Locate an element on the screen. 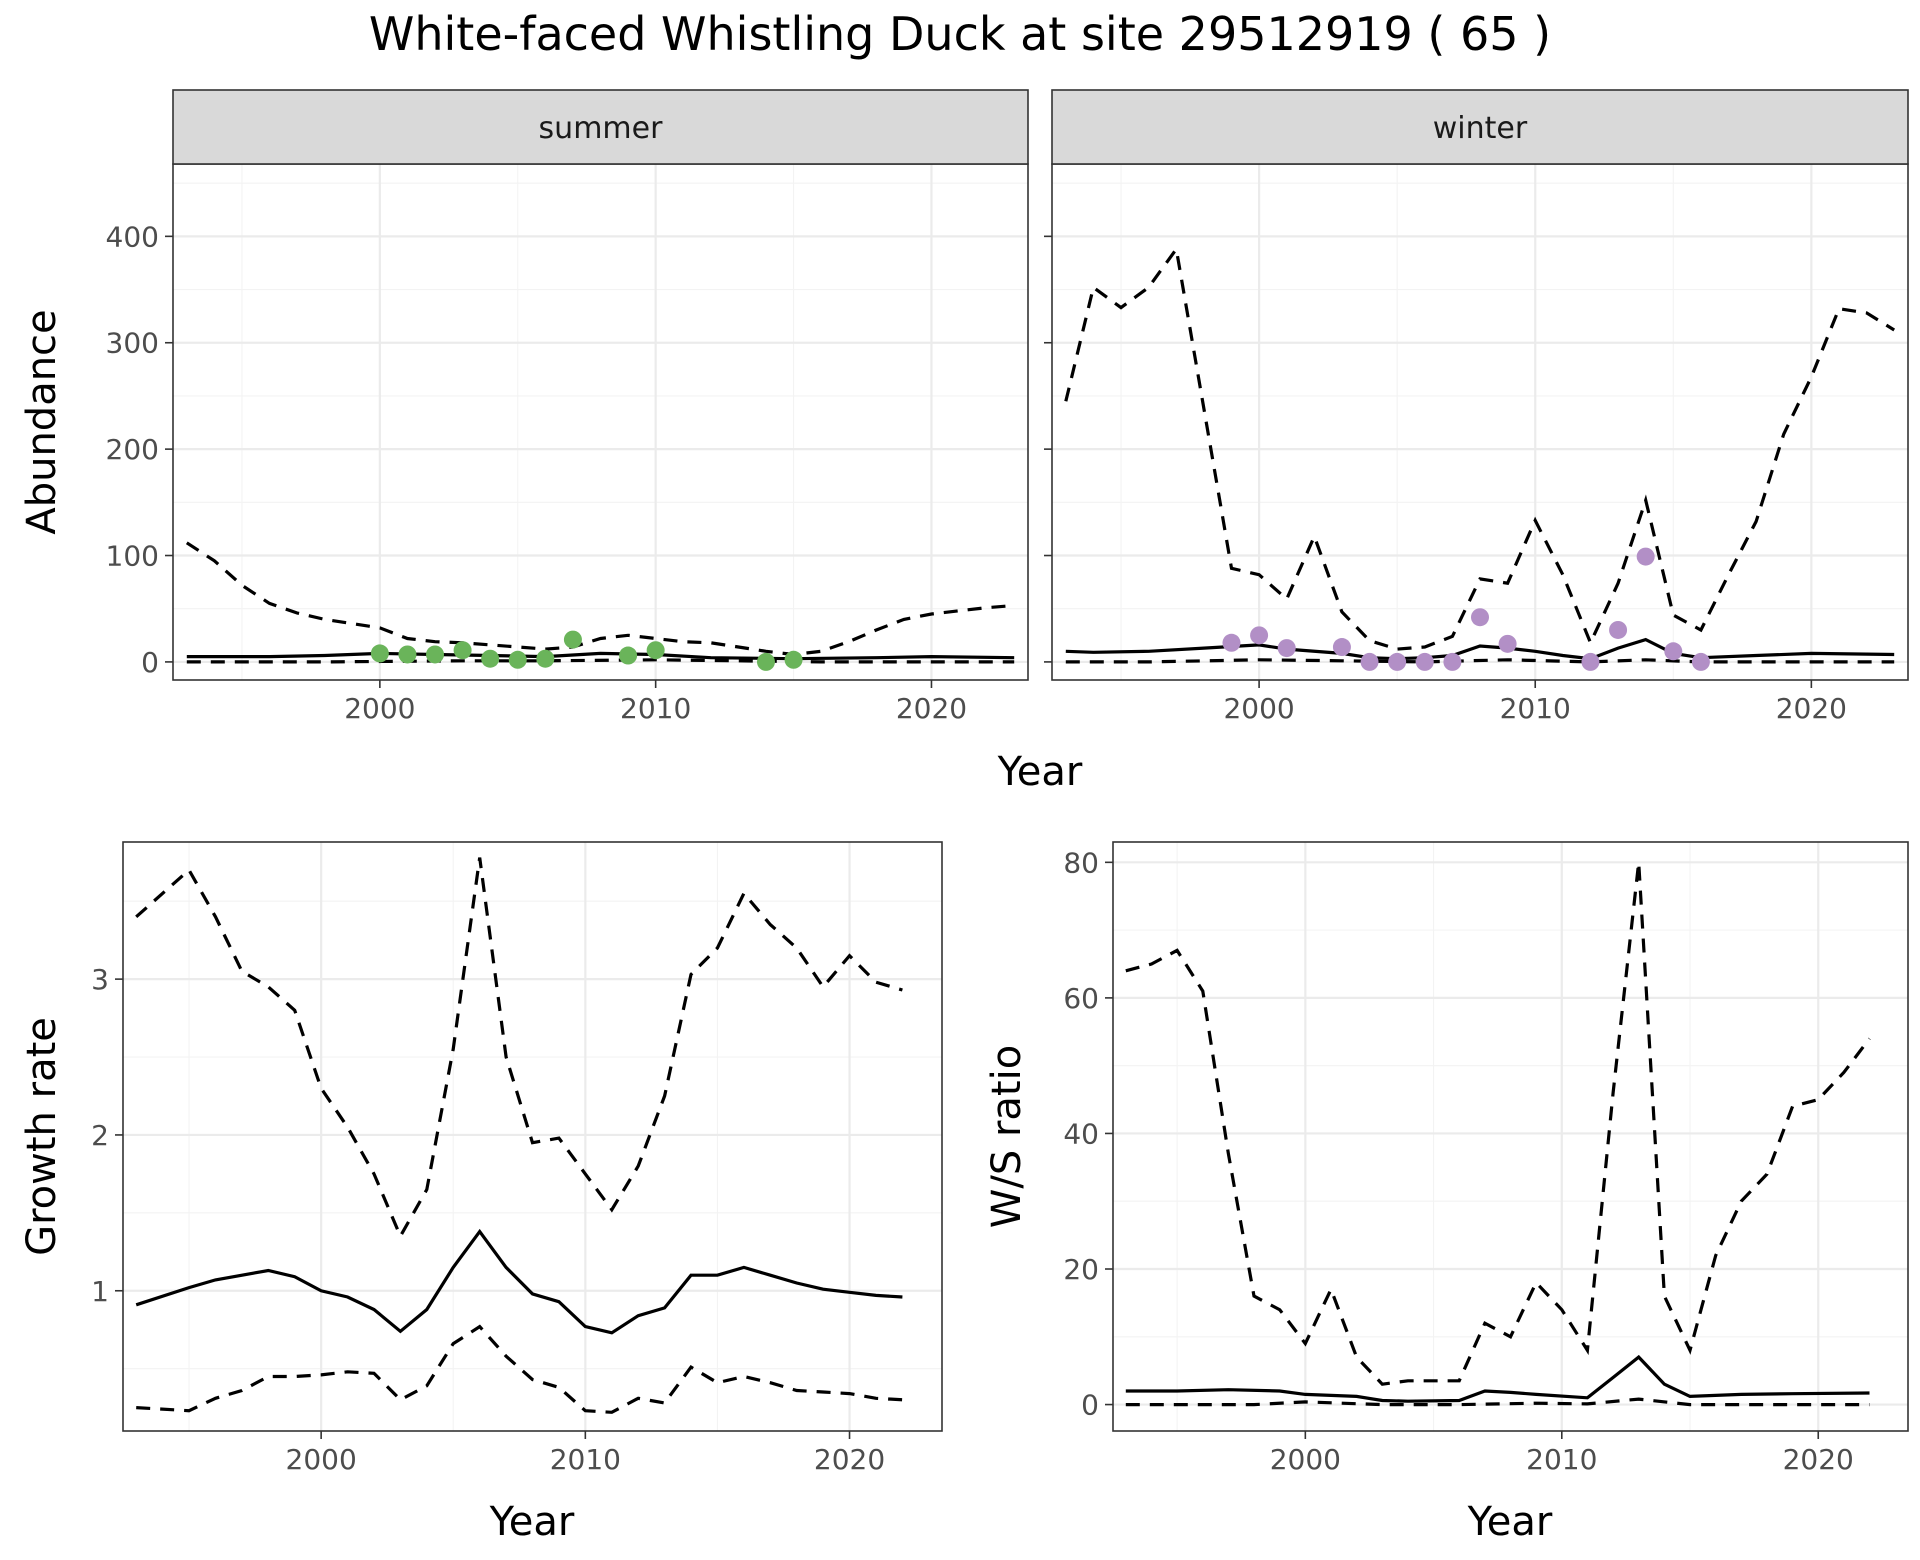 This screenshot has height=1560, width=1920. y-tick-label: 60 is located at coordinates (1081, 998).